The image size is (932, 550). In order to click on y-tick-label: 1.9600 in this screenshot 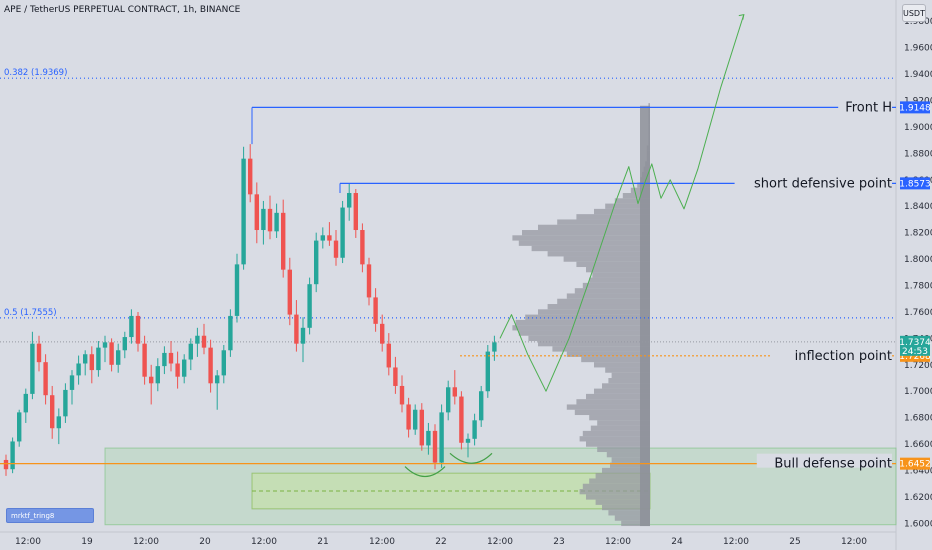, I will do `click(918, 49)`.